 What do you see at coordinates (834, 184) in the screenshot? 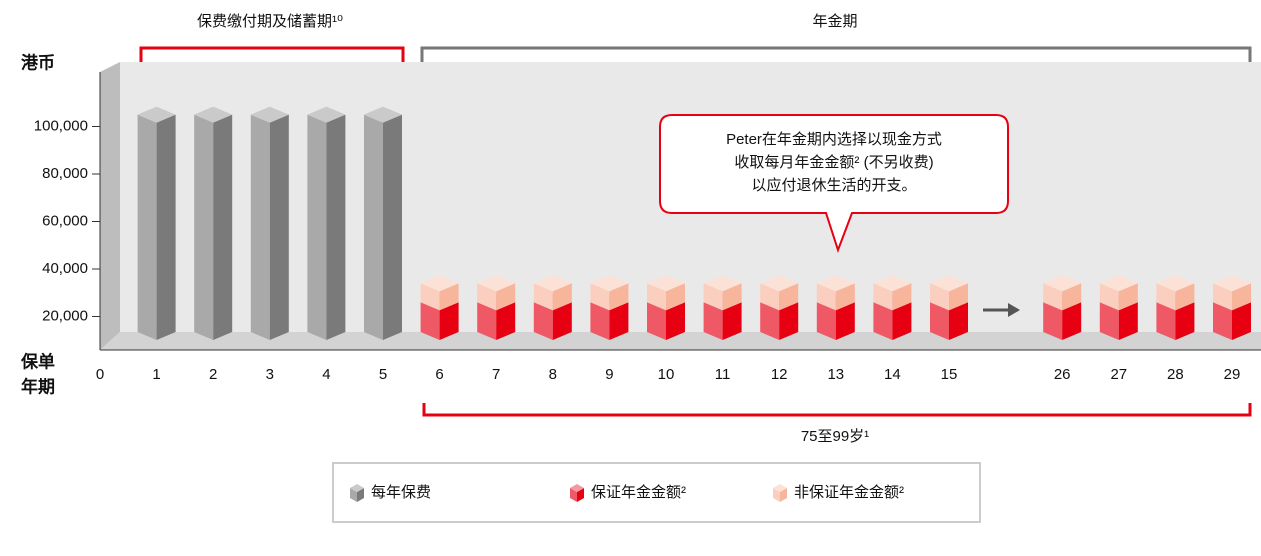
I see `callout` at bounding box center [834, 184].